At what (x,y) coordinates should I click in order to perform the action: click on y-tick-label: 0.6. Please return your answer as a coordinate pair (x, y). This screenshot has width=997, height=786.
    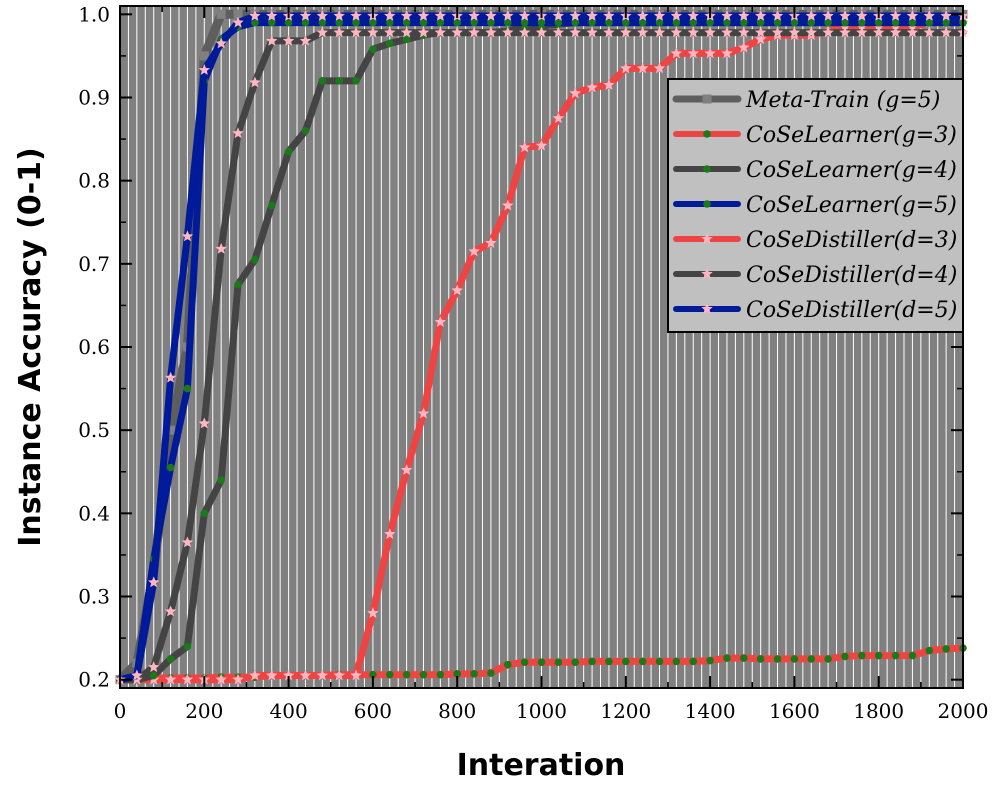
    Looking at the image, I should click on (94, 347).